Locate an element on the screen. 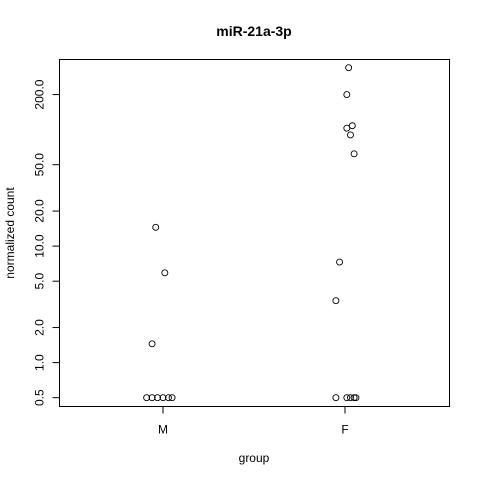 The height and width of the screenshot is (485, 480). y-tick-label-1: 1.0 is located at coordinates (40, 362).